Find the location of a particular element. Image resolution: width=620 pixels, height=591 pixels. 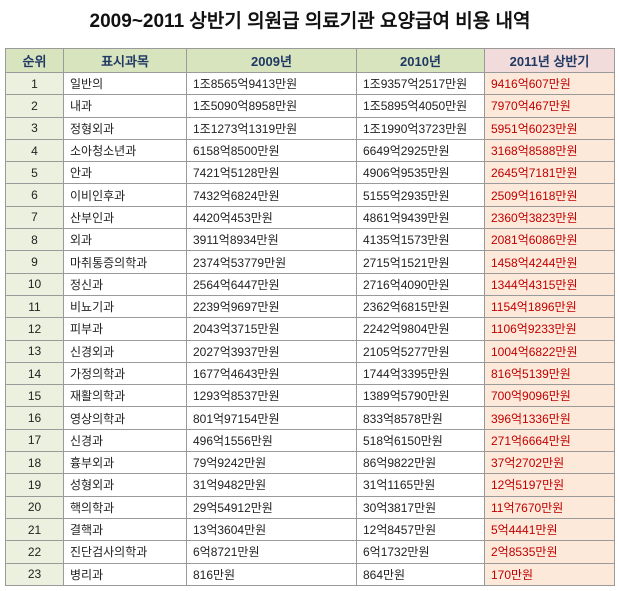

table-cell: 2645억7181만원 is located at coordinates (549, 173).